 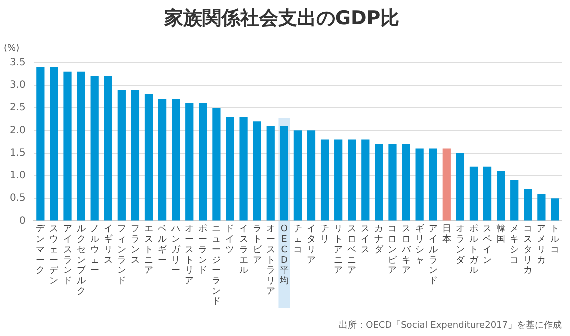 What do you see at coordinates (352, 250) in the screenshot?
I see `x-tick-label: スロベニア` at bounding box center [352, 250].